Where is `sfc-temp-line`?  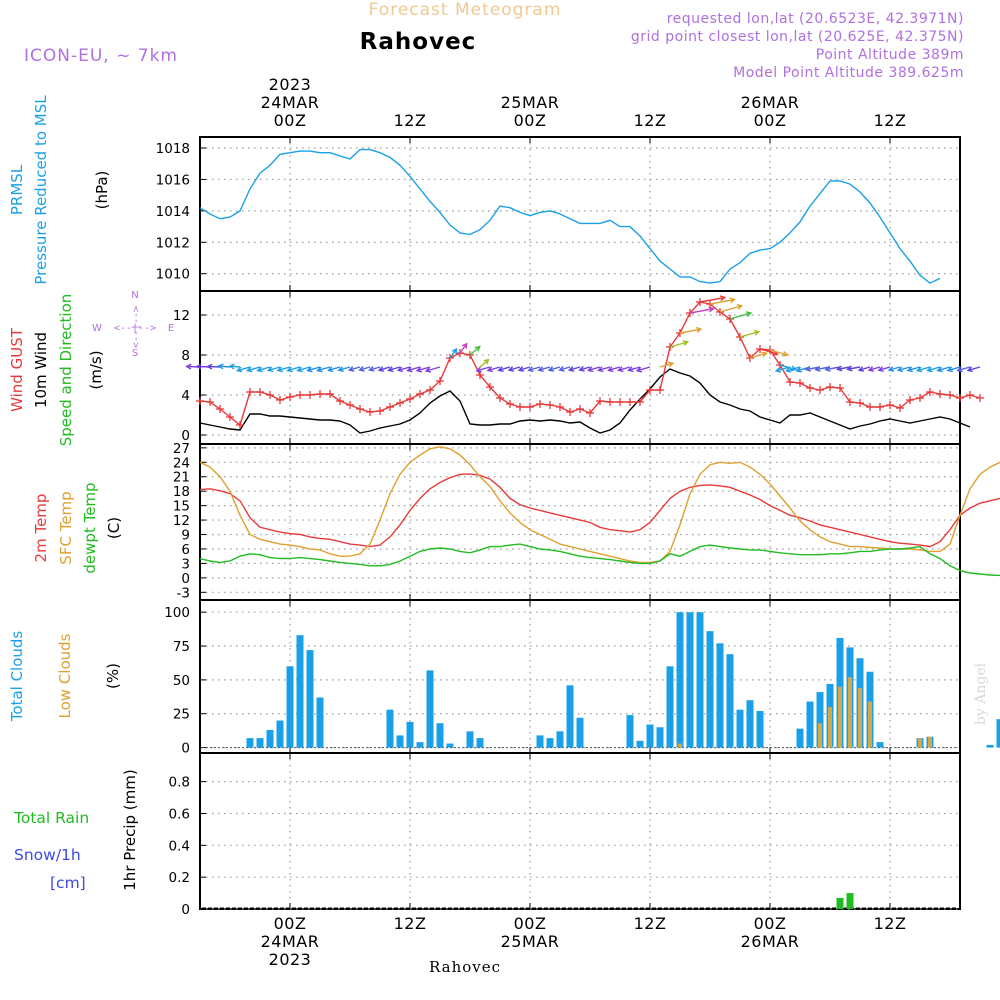
sfc-temp-line is located at coordinates (599, 505).